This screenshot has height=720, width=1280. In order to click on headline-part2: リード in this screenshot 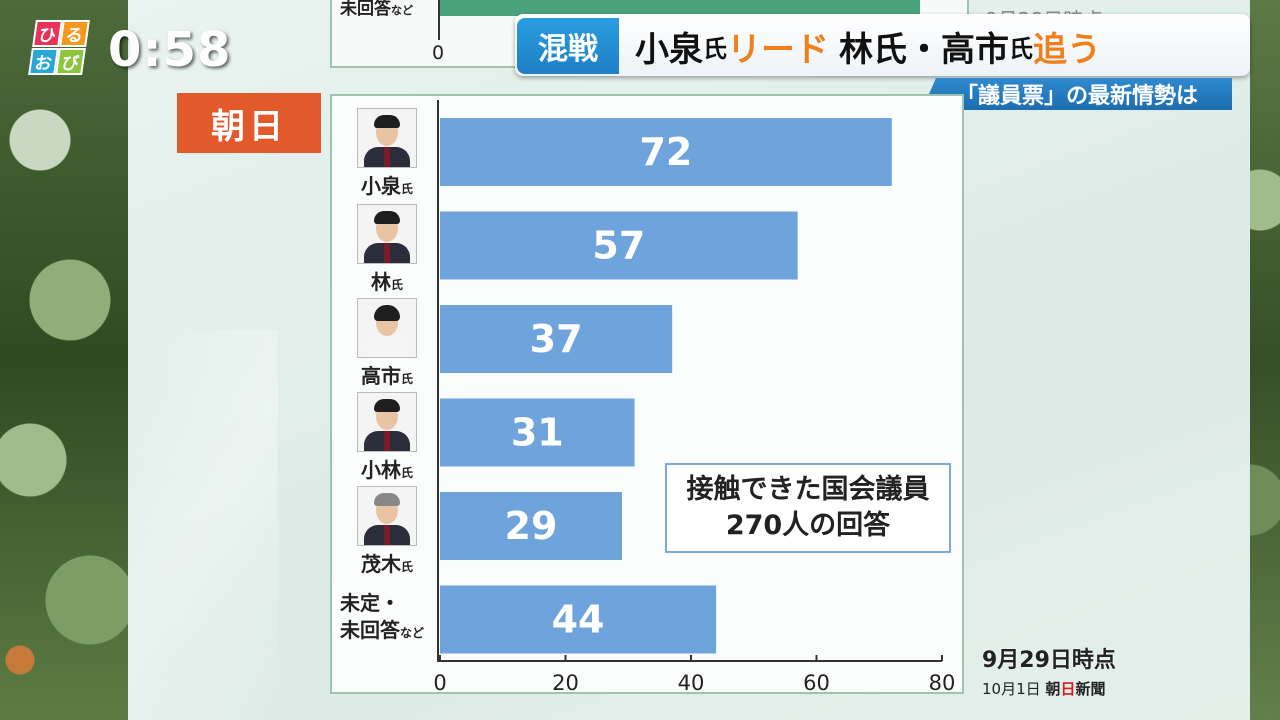, I will do `click(778, 49)`.